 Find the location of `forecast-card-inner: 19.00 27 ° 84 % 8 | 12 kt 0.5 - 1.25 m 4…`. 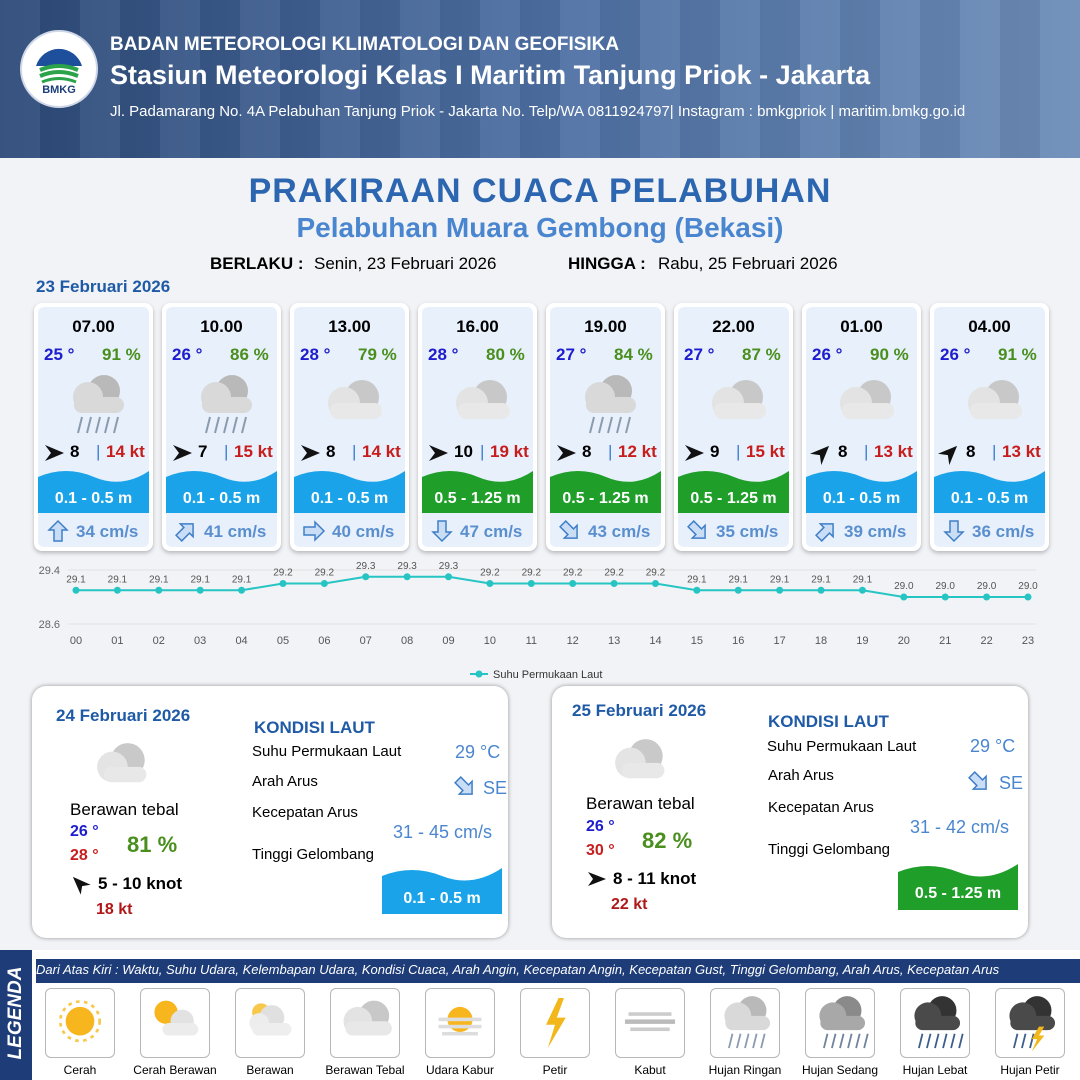

forecast-card-inner: 19.00 27 ° 84 % 8 | 12 kt 0.5 - 1.25 m 4… is located at coordinates (605, 427).